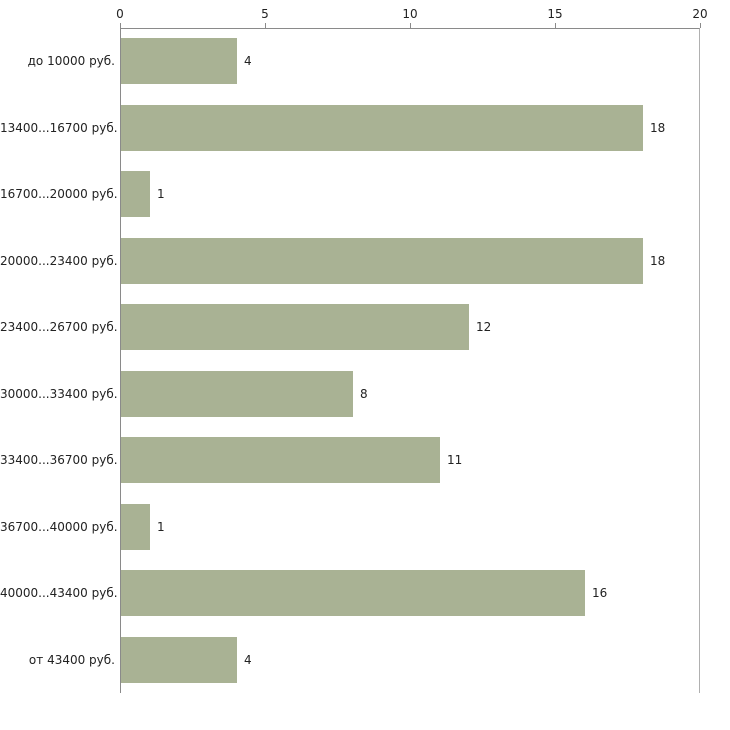 This screenshot has height=730, width=730. I want to click on x-axis-tick-label: 10, so click(410, 14).